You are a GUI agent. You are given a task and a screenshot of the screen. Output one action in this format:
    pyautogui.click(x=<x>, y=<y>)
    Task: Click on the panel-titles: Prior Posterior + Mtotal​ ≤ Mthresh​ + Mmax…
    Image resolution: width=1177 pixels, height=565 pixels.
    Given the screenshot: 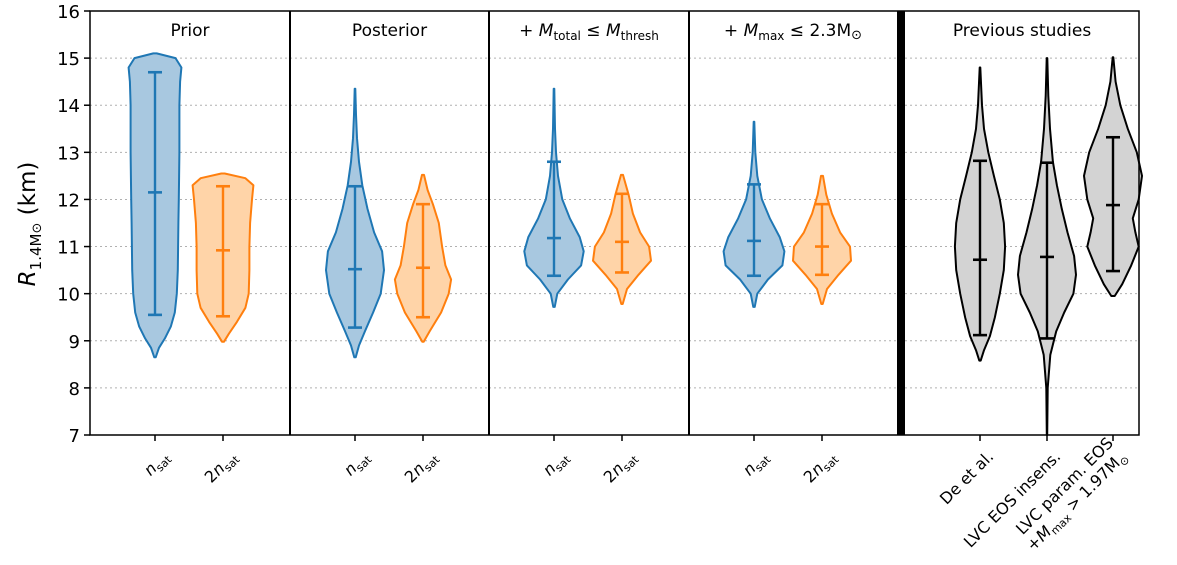 What is the action you would take?
    pyautogui.click(x=630, y=32)
    